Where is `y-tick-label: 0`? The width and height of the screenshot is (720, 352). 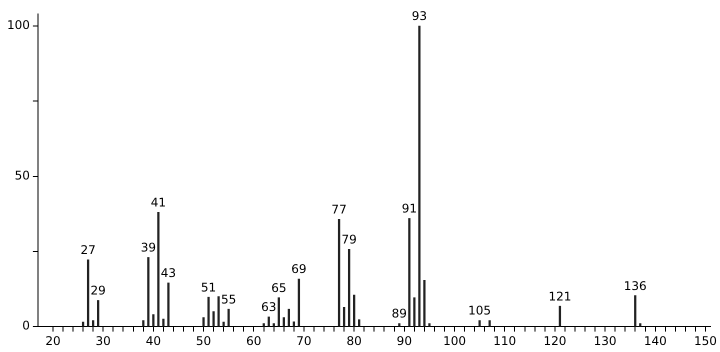 y-tick-label: 0 is located at coordinates (26, 325).